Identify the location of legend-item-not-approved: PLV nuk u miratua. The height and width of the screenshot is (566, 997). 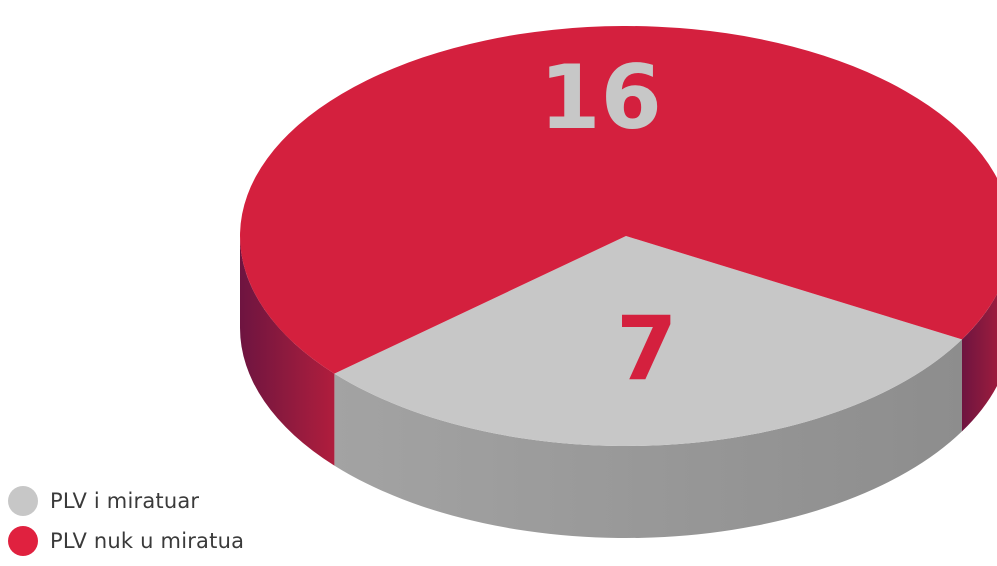
(126, 541).